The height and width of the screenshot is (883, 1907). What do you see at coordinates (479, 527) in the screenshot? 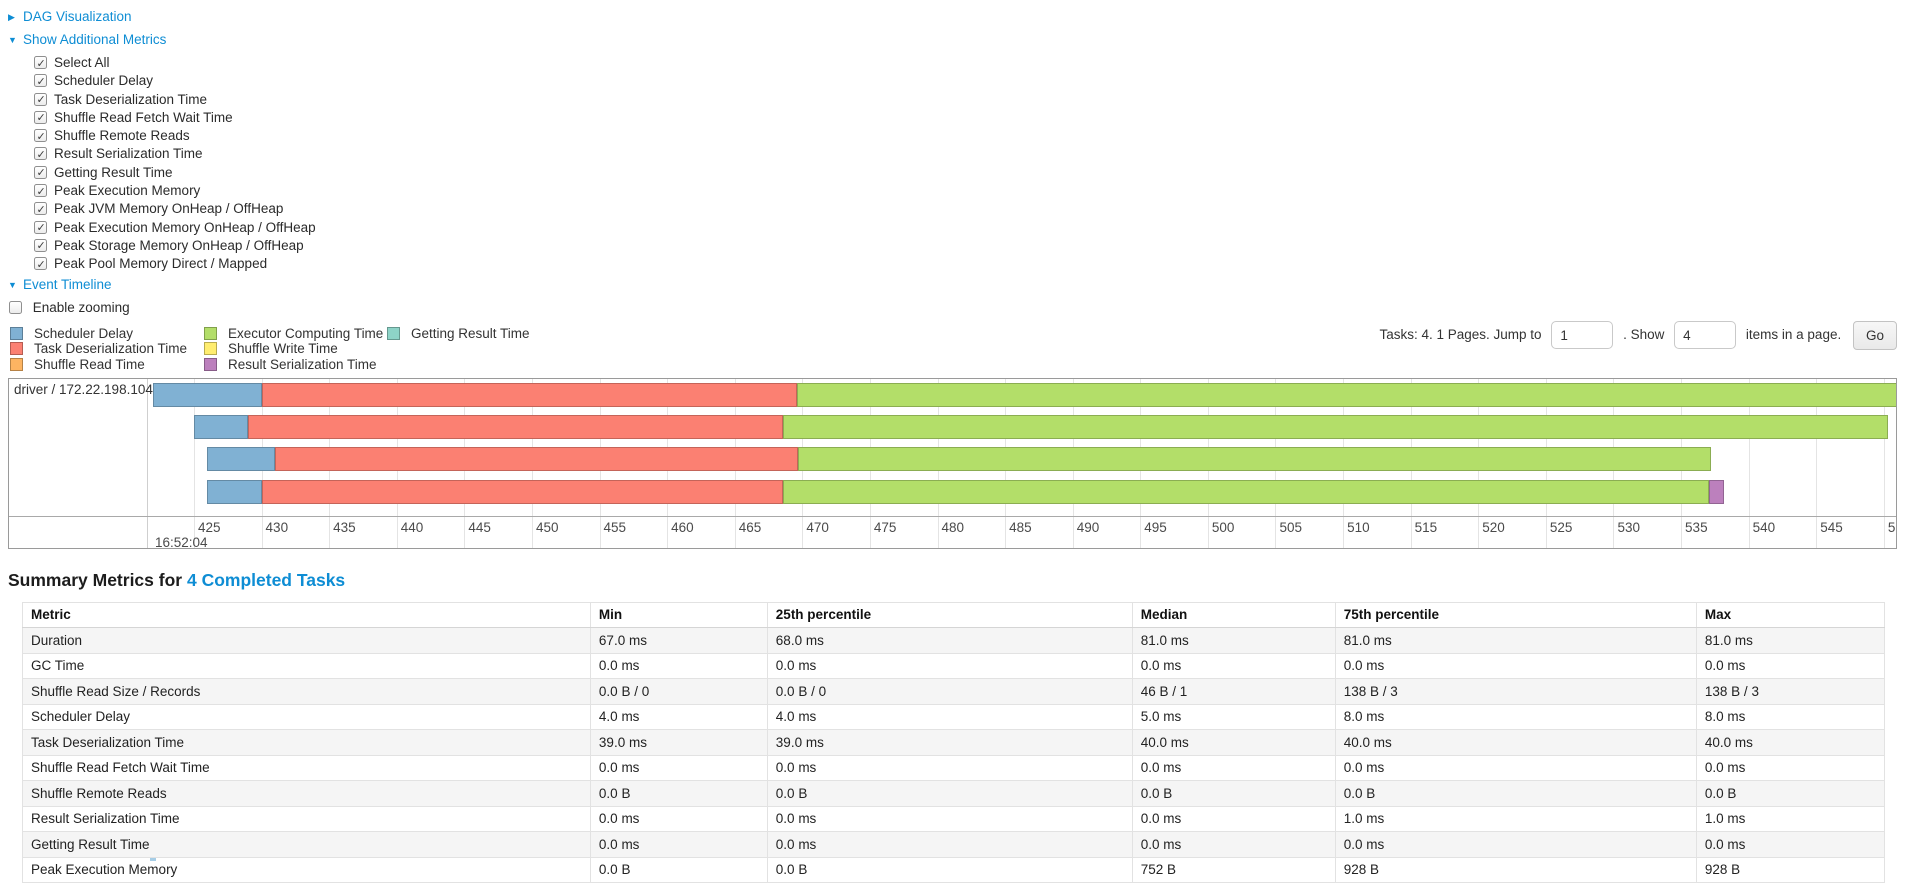
I see `timeline-tick-label: 445` at bounding box center [479, 527].